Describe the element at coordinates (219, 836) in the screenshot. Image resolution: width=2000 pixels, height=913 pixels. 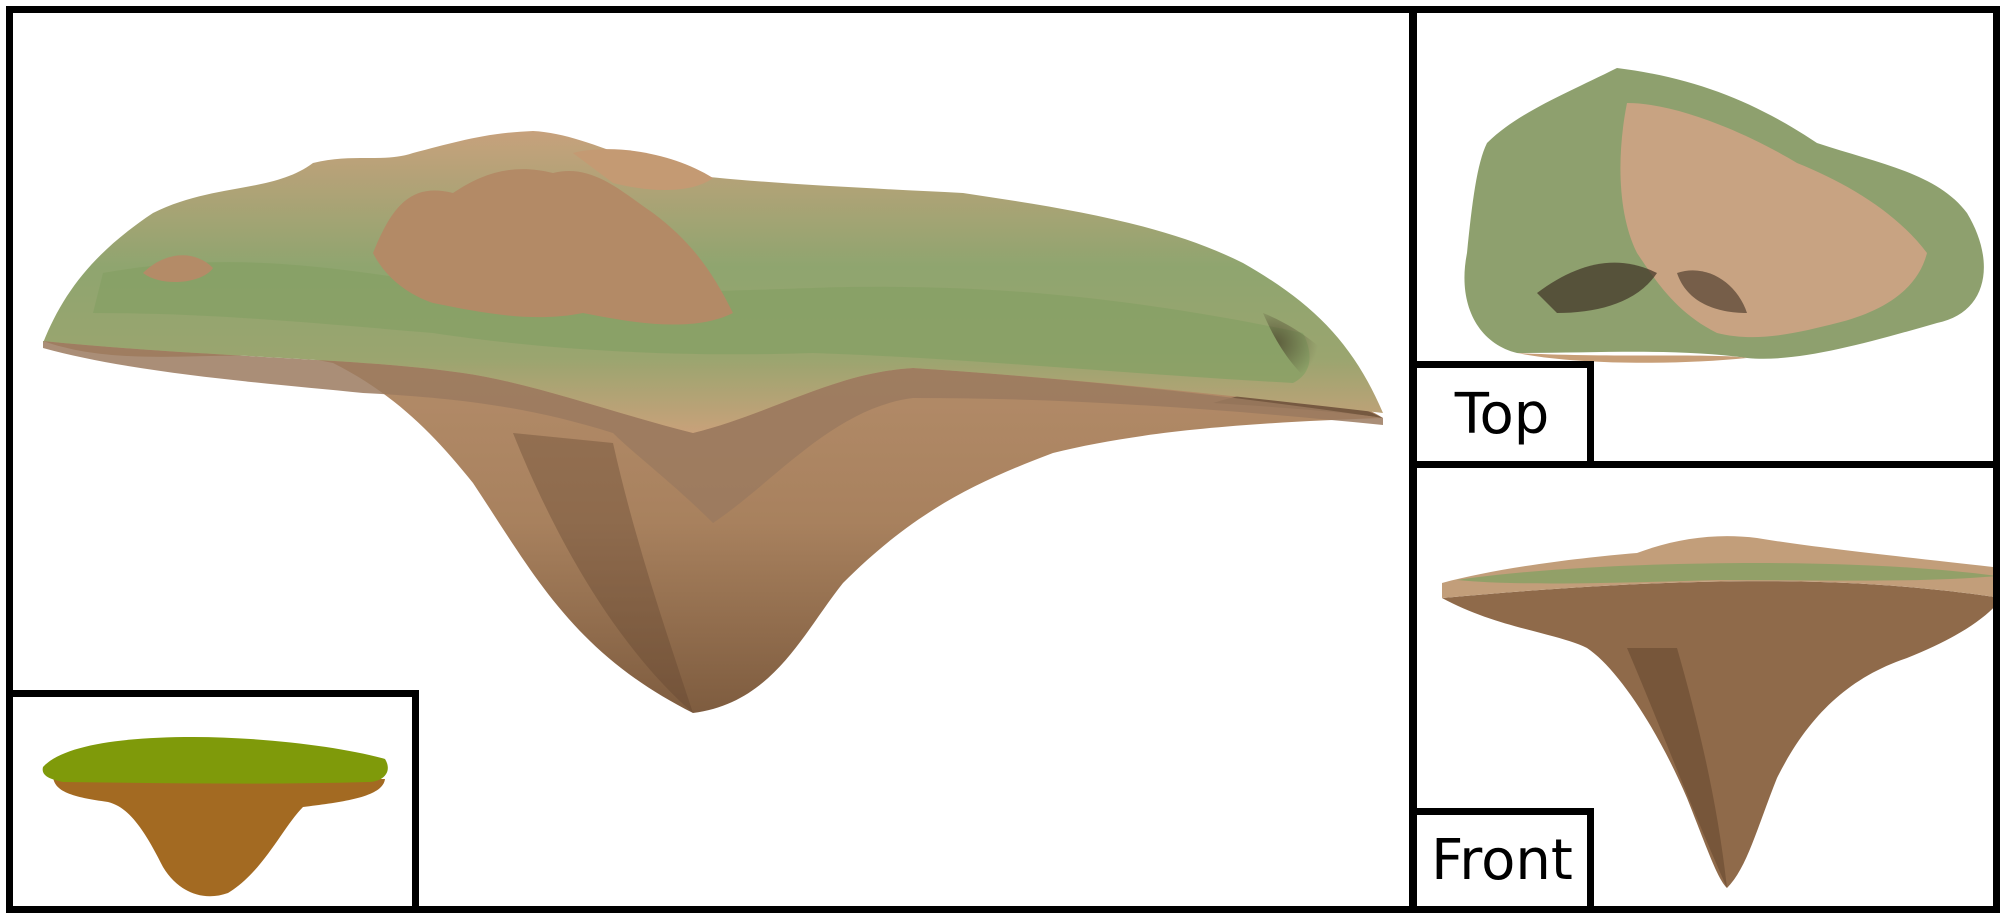
I see `sketch-soil` at that location.